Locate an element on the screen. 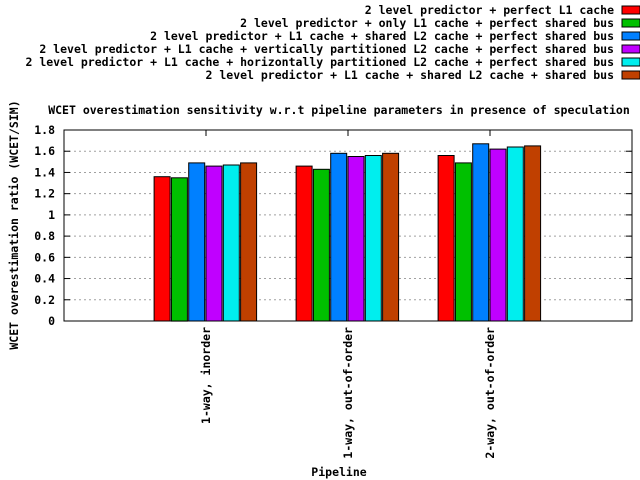 Image resolution: width=640 pixels, height=480 pixels. y-tick-label: 1 is located at coordinates (51, 215).